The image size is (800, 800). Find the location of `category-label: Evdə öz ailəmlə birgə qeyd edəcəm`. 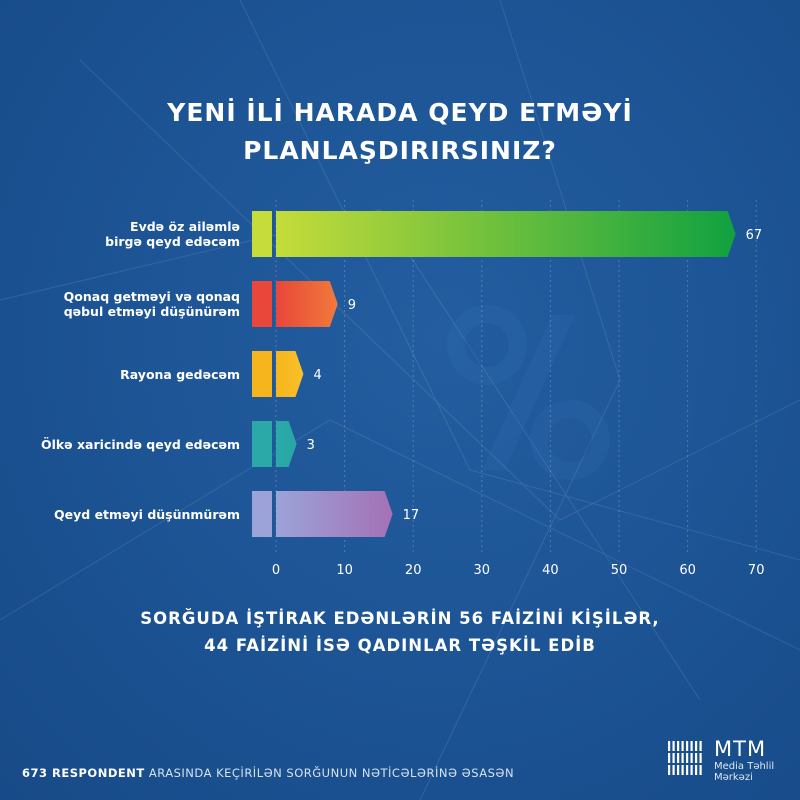

category-label: Evdə öz ailəmlə birgə qeyd edəcəm is located at coordinates (125, 234).